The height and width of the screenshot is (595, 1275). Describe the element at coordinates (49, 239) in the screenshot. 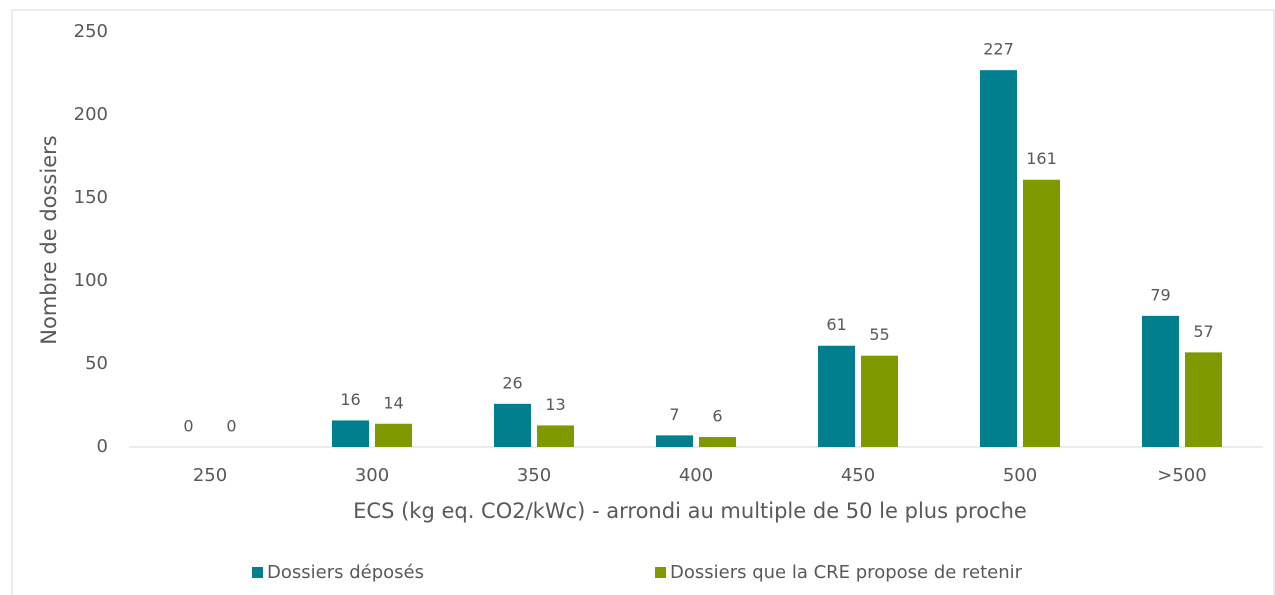

I see `y-axis-title: Nombre de dossiers` at that location.